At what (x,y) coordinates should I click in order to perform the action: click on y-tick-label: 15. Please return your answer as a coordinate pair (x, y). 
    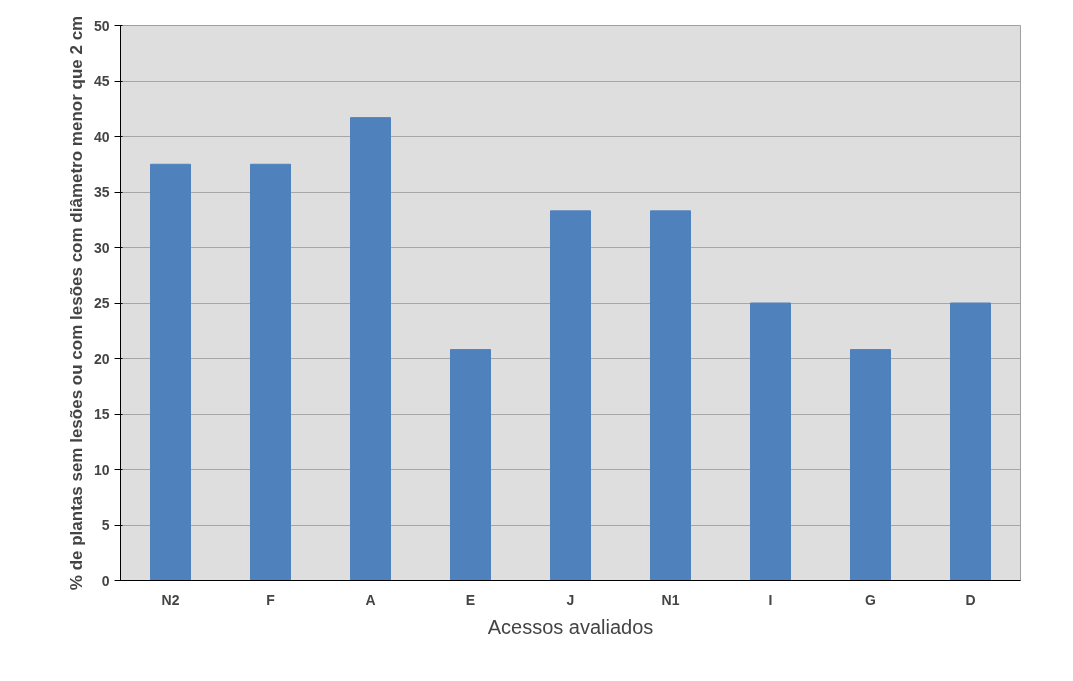
    Looking at the image, I should click on (101, 414).